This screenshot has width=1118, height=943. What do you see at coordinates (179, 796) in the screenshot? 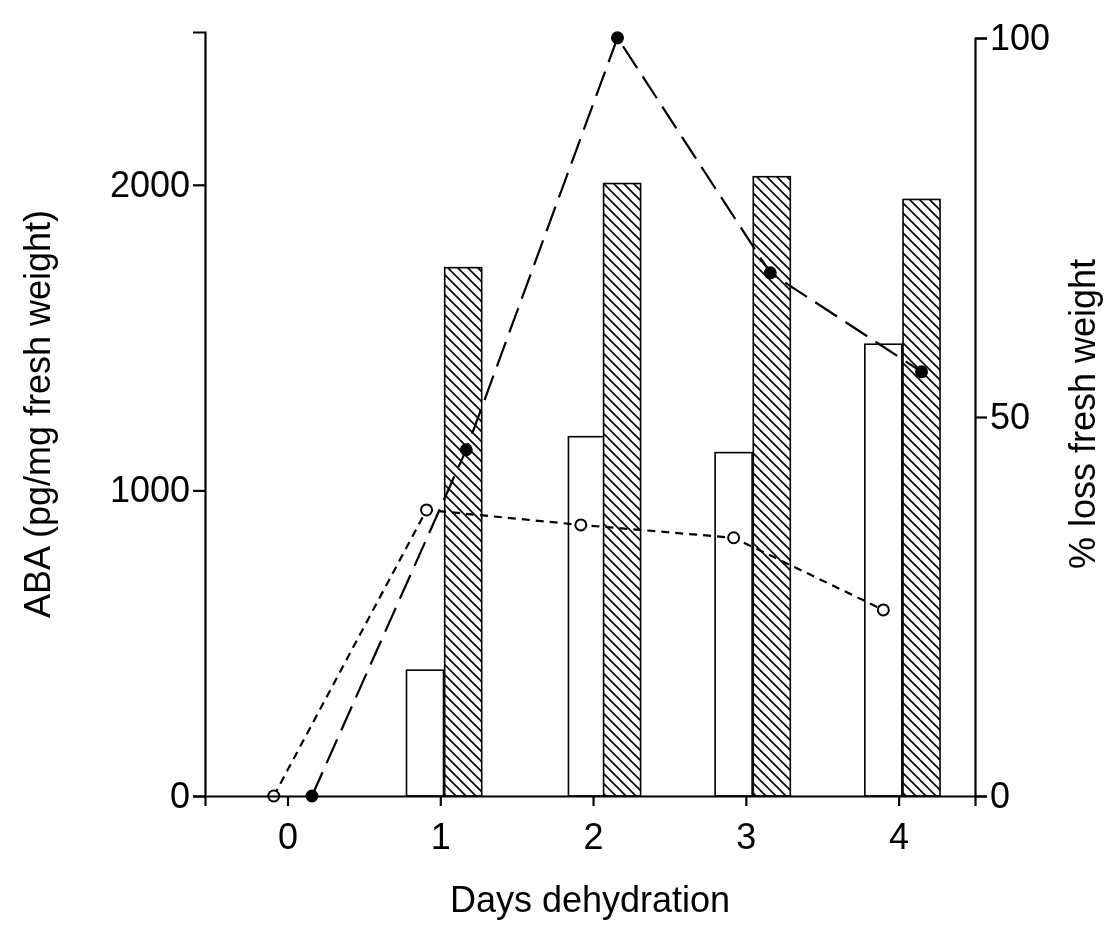
I see `y-tick-label: 0` at bounding box center [179, 796].